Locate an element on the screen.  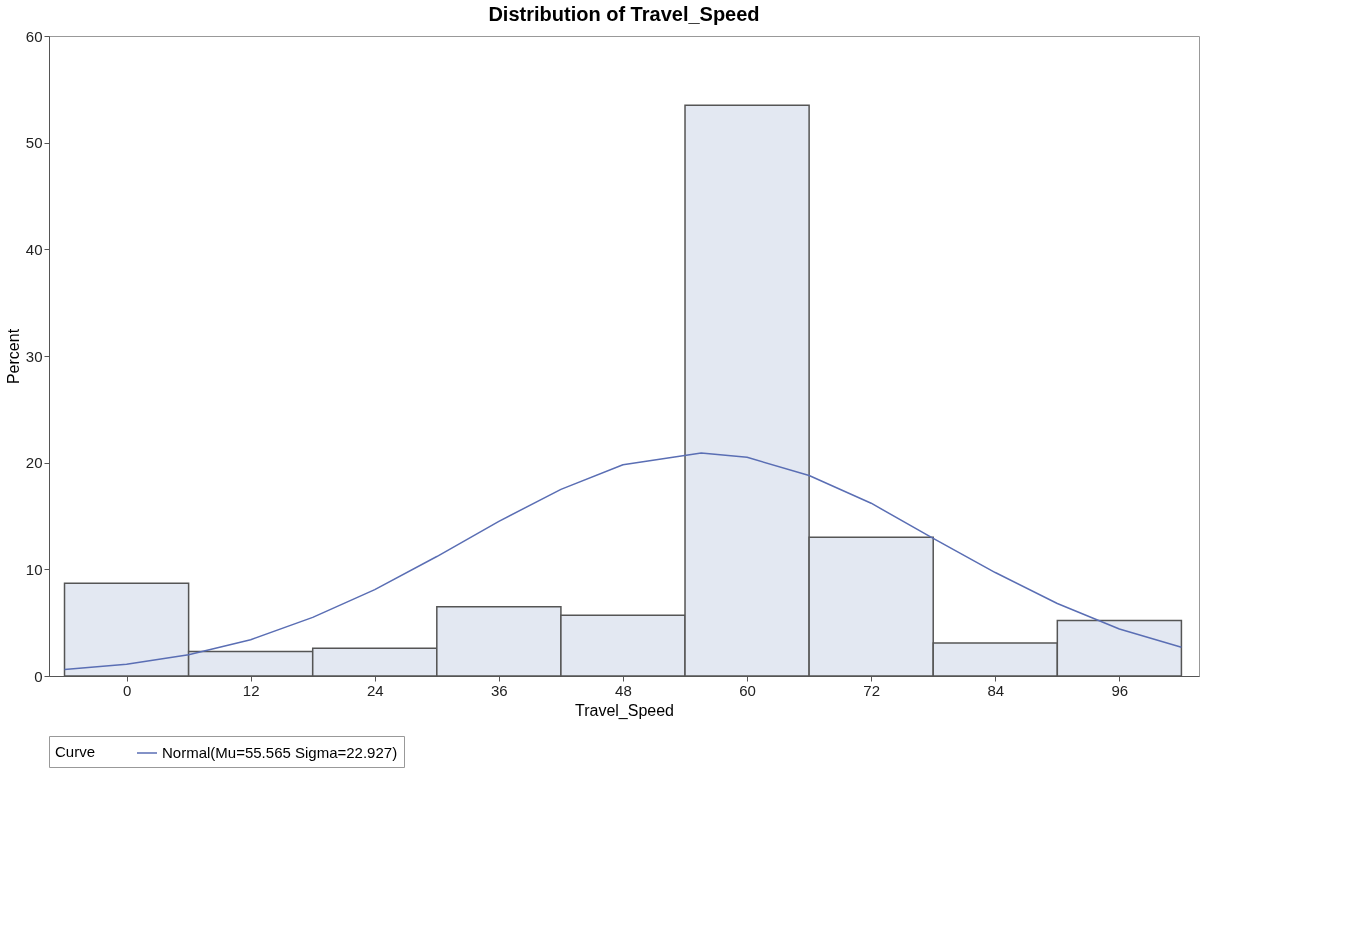
y-tick-label: 20 is located at coordinates (34, 463).